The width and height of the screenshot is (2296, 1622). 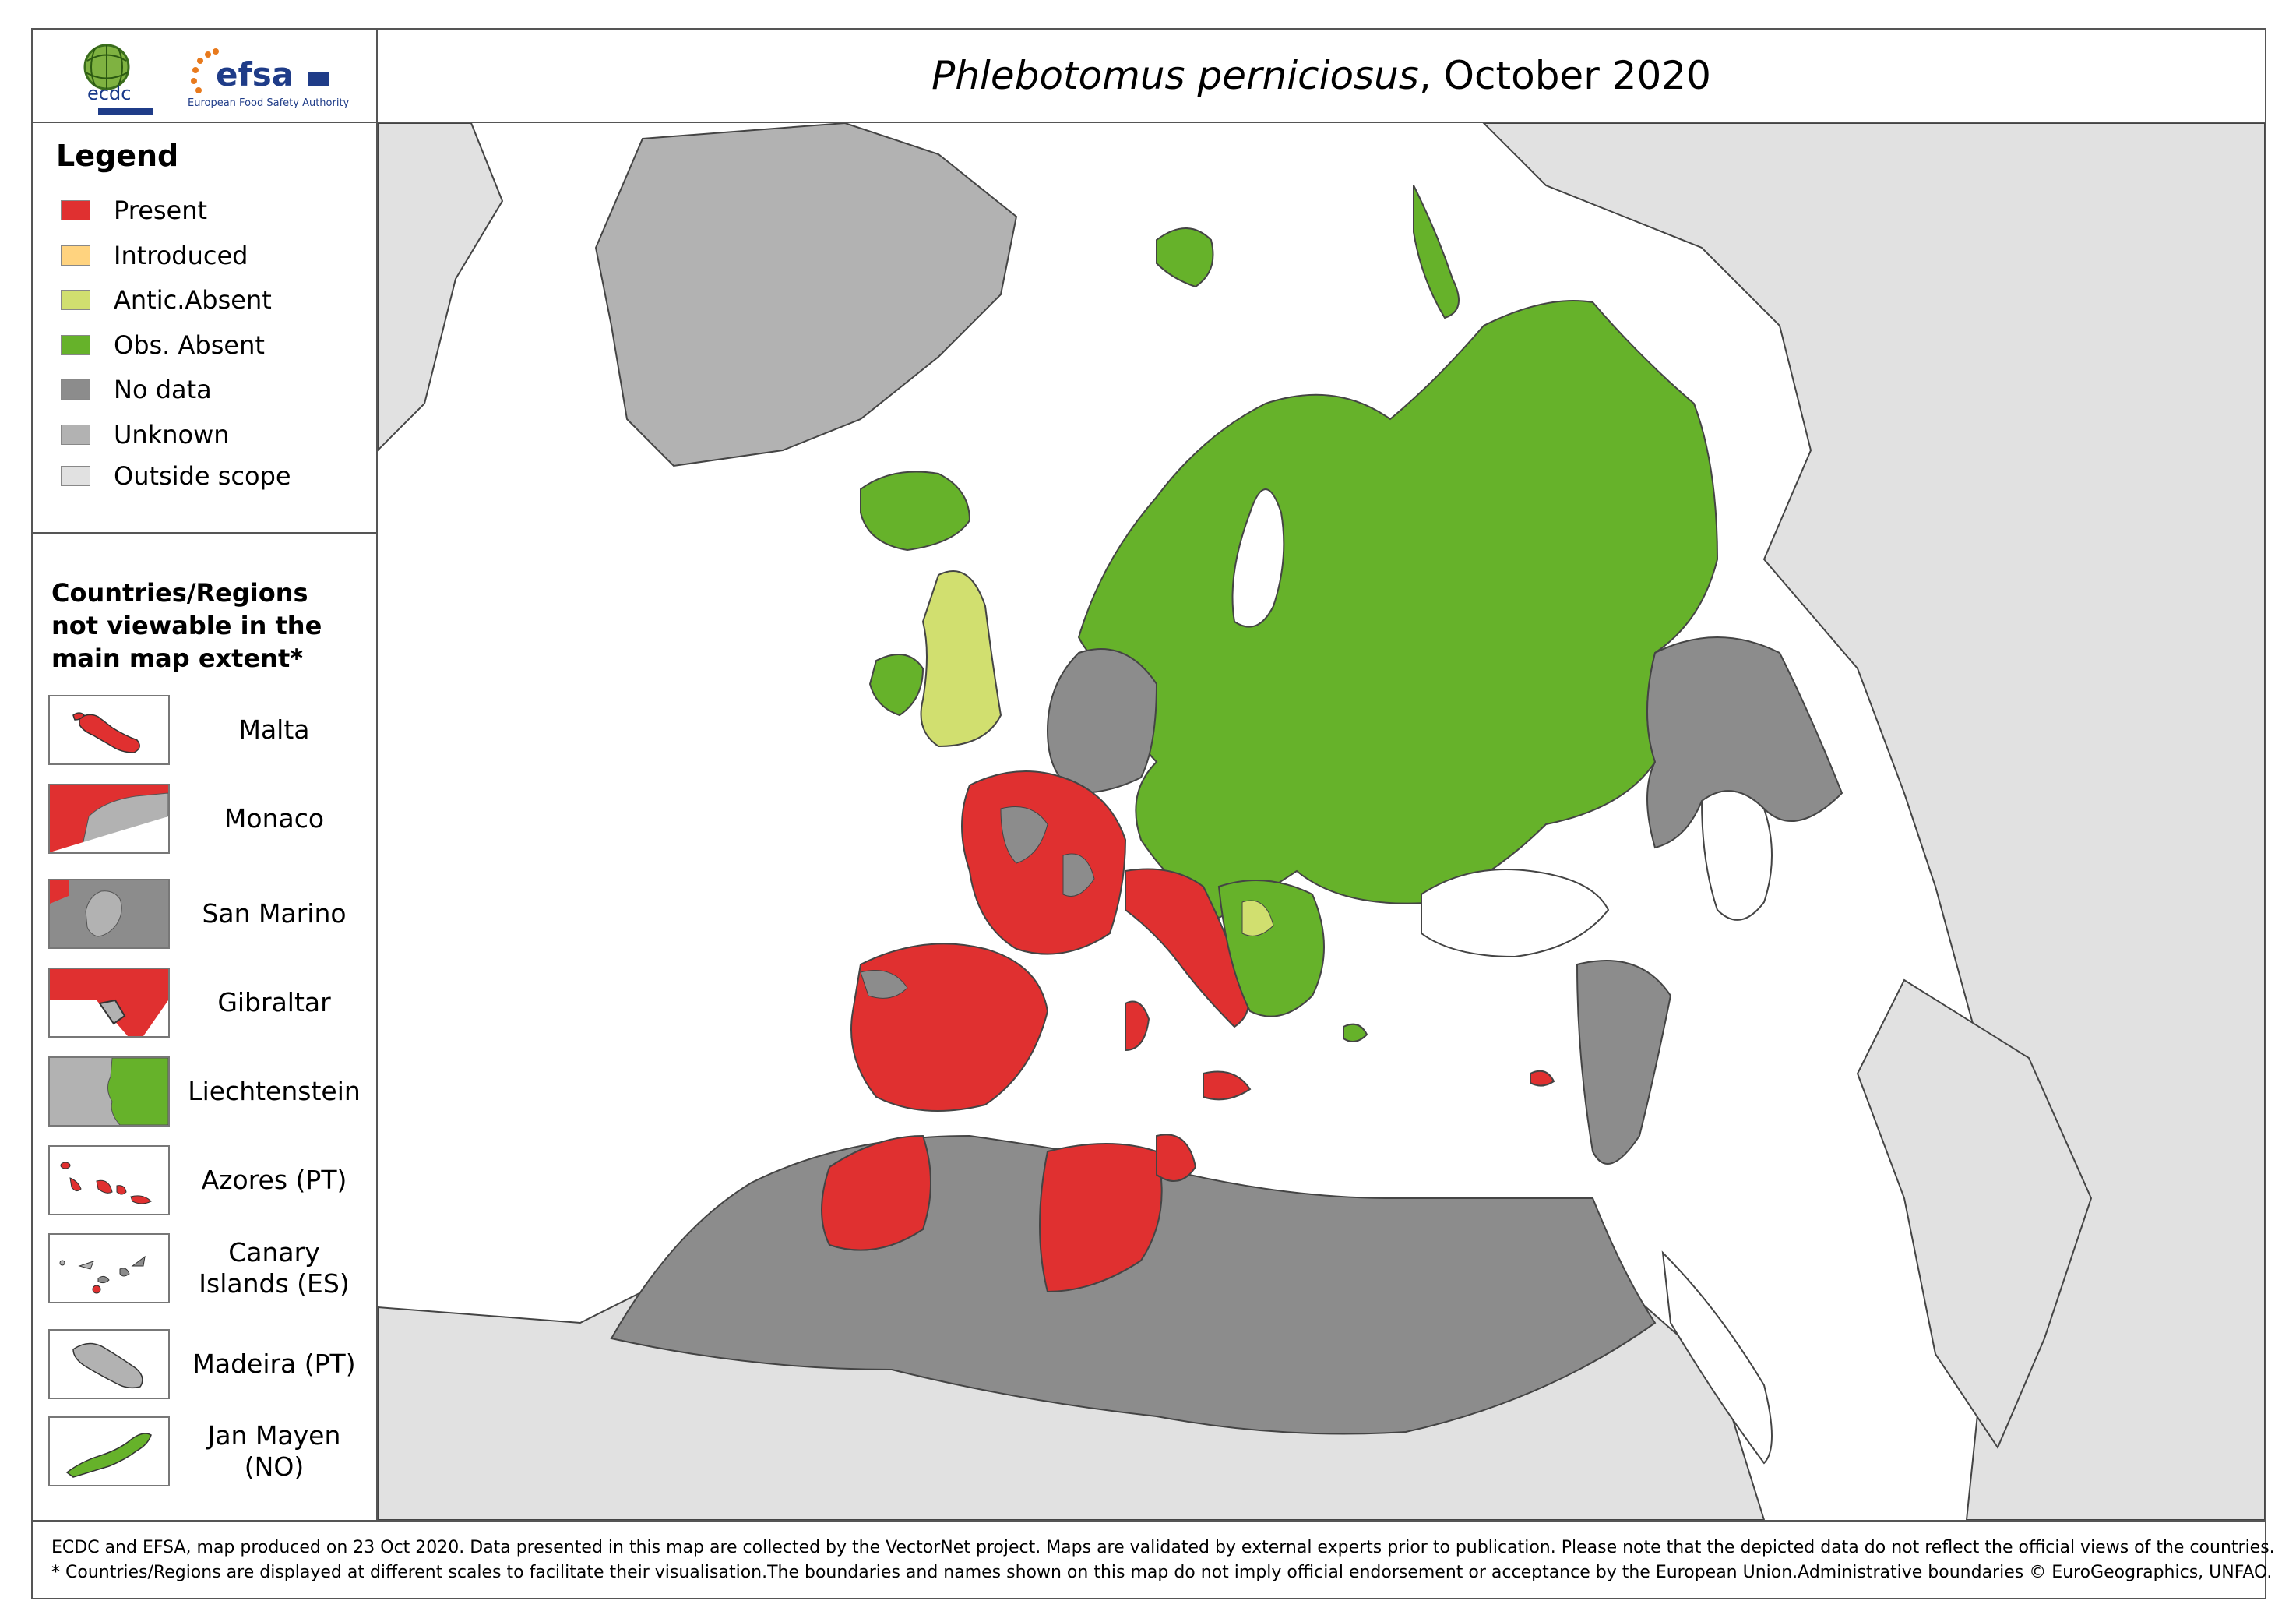 I want to click on legend-label: Unknown, so click(x=172, y=435).